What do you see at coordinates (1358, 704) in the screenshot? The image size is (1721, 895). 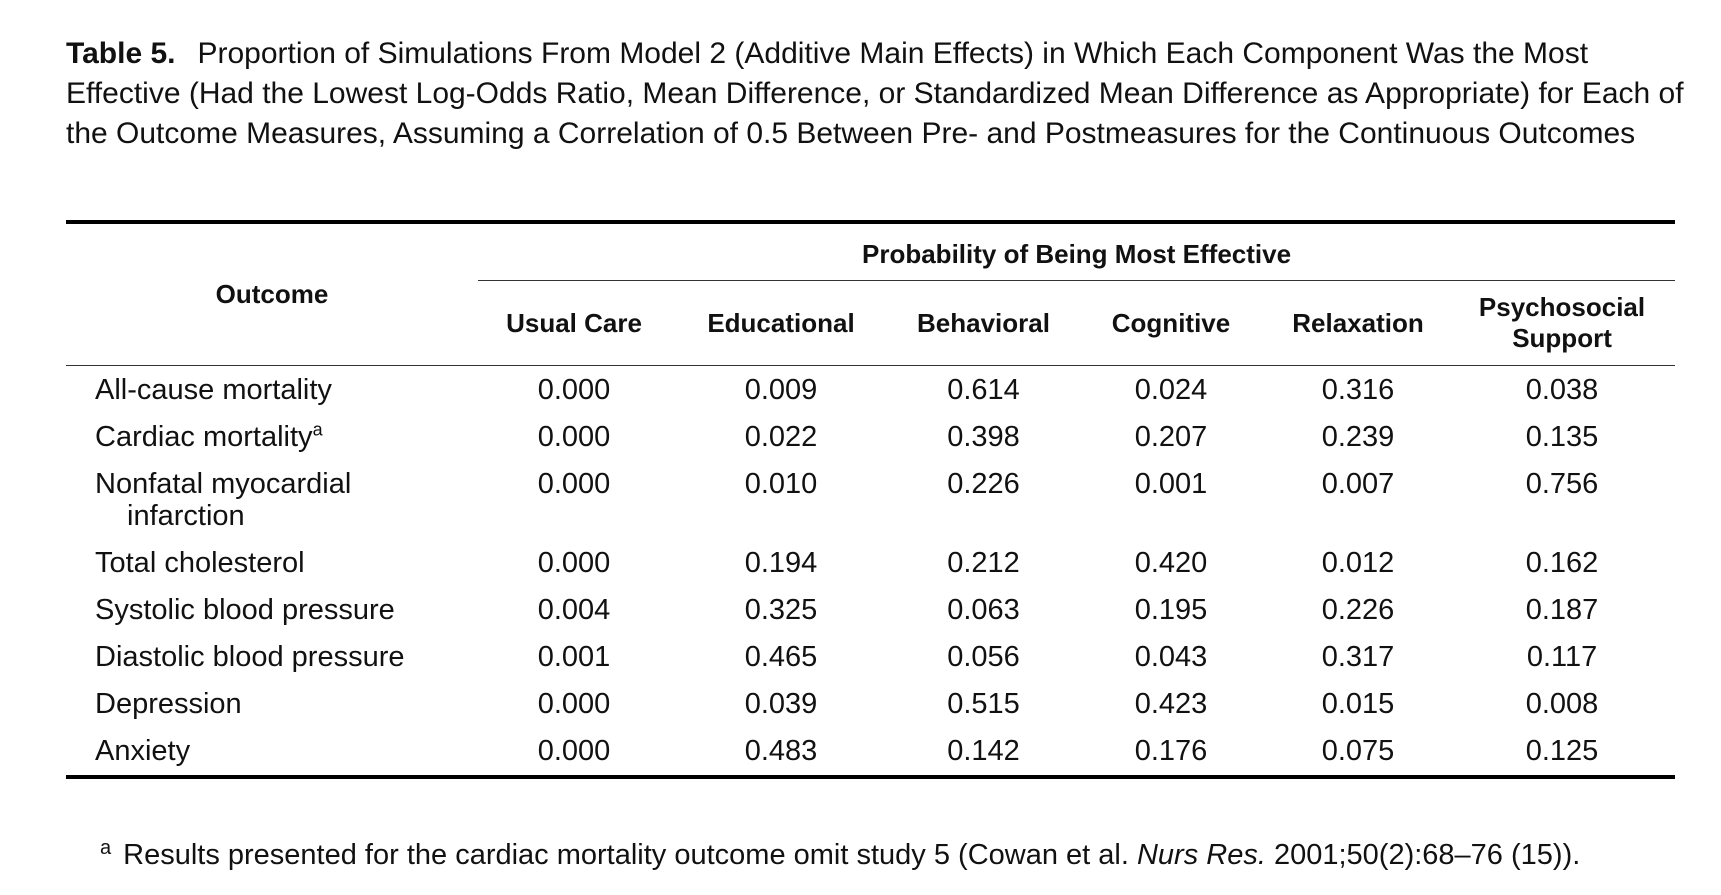 I see `cell-value: 0.015` at bounding box center [1358, 704].